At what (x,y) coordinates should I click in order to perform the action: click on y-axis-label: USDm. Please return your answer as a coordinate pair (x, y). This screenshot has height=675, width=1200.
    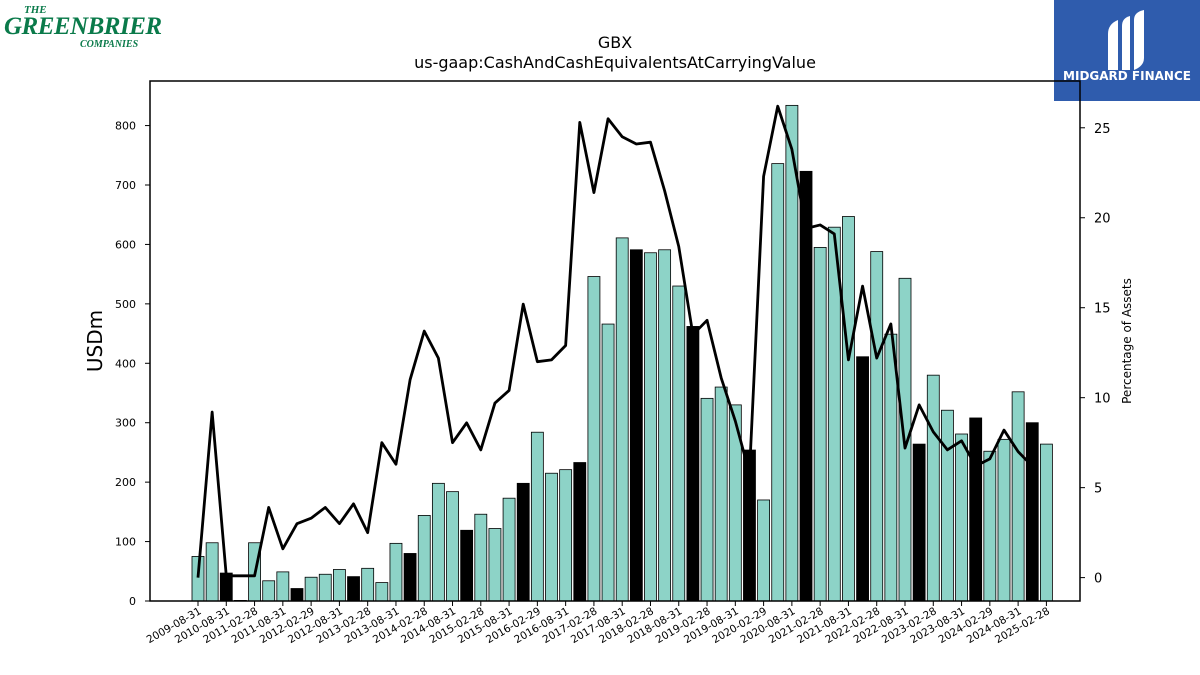
    Looking at the image, I should click on (95, 341).